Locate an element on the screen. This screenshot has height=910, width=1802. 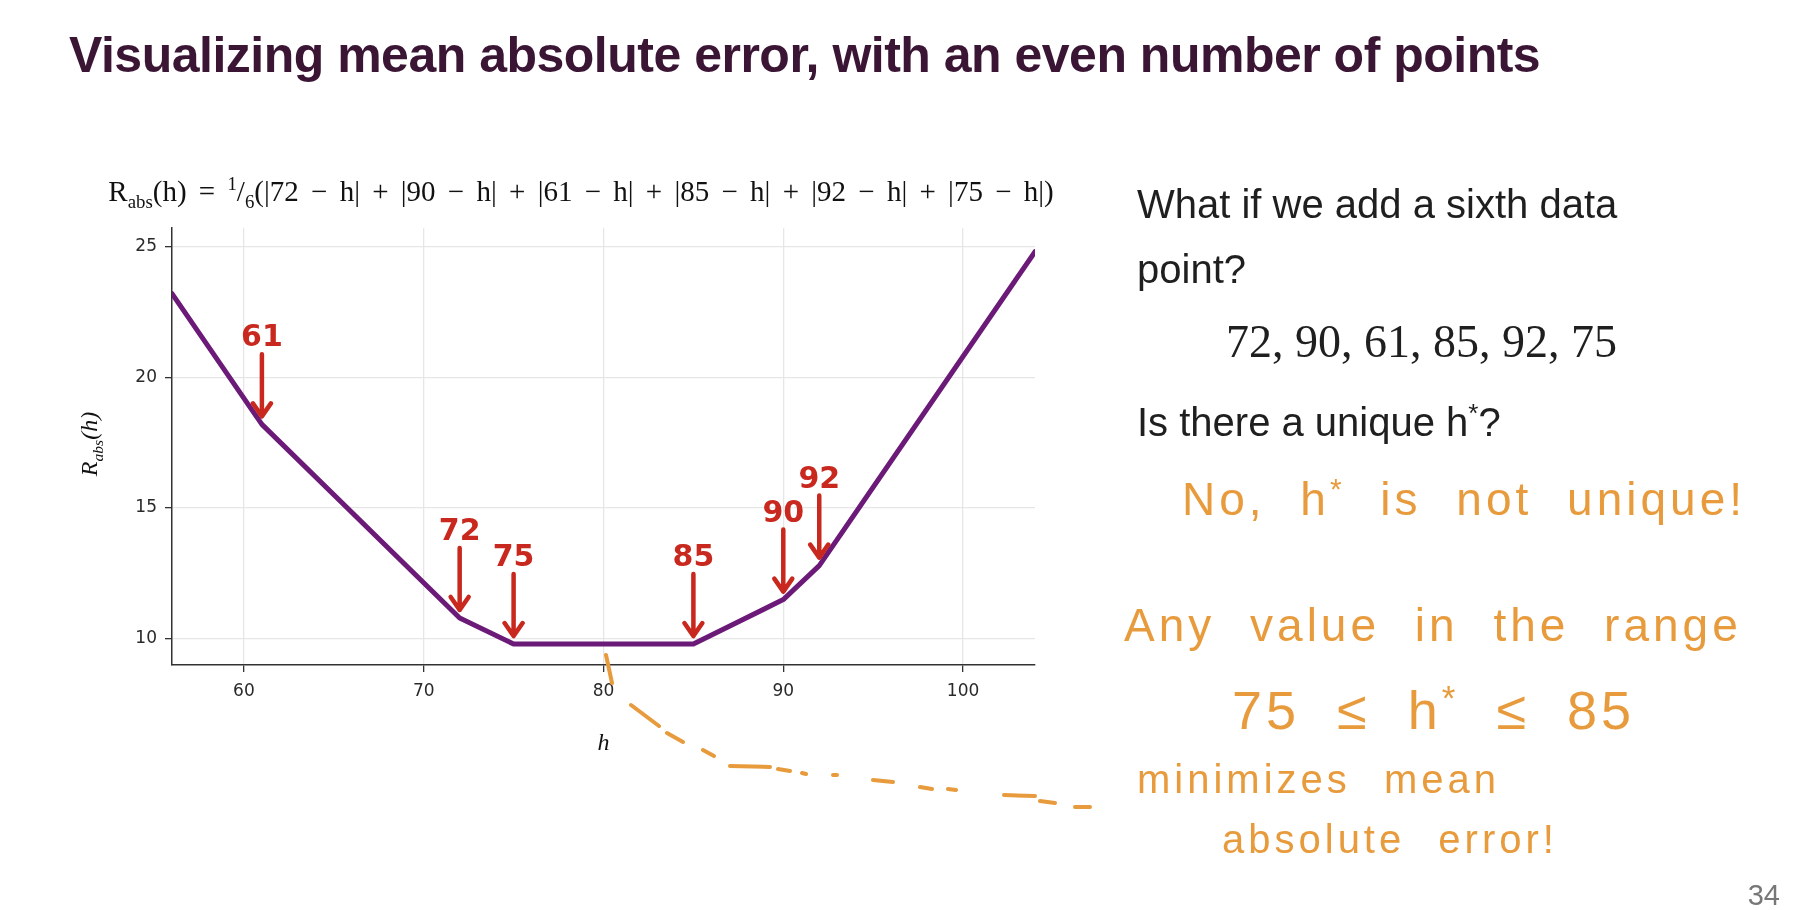
x-axis-title: h is located at coordinates (603, 742).